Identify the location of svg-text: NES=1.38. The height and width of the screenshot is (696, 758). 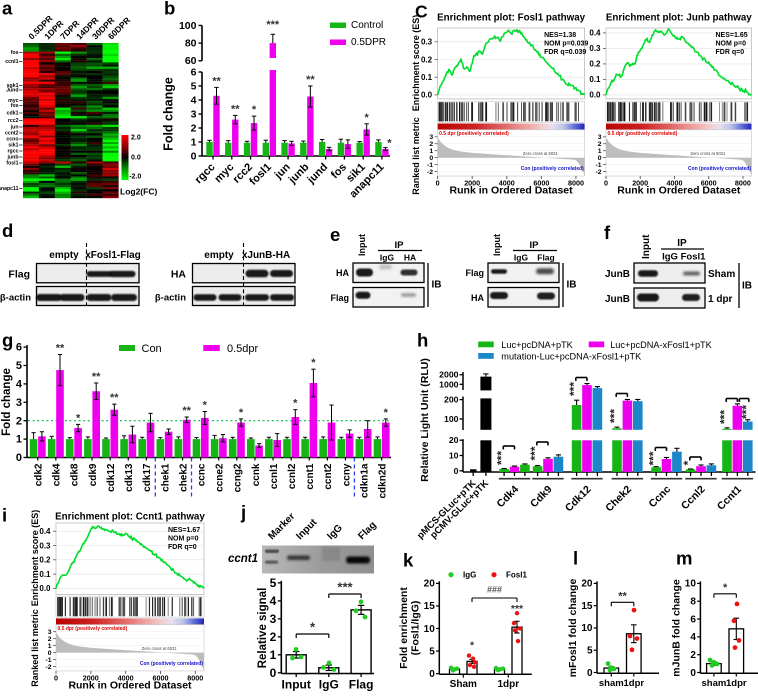
(560, 35).